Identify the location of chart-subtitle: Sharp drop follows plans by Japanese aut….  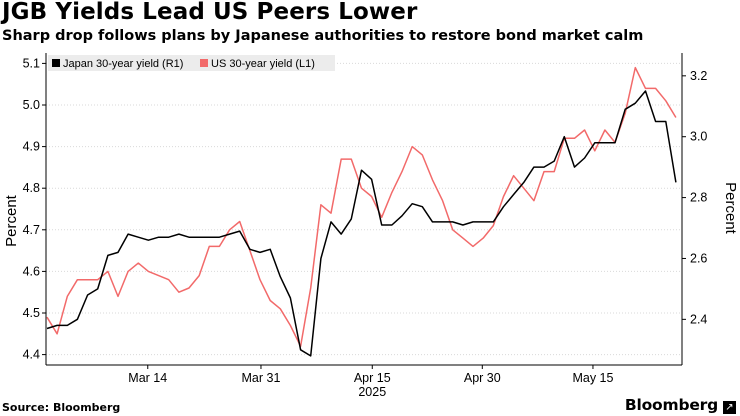
(323, 36).